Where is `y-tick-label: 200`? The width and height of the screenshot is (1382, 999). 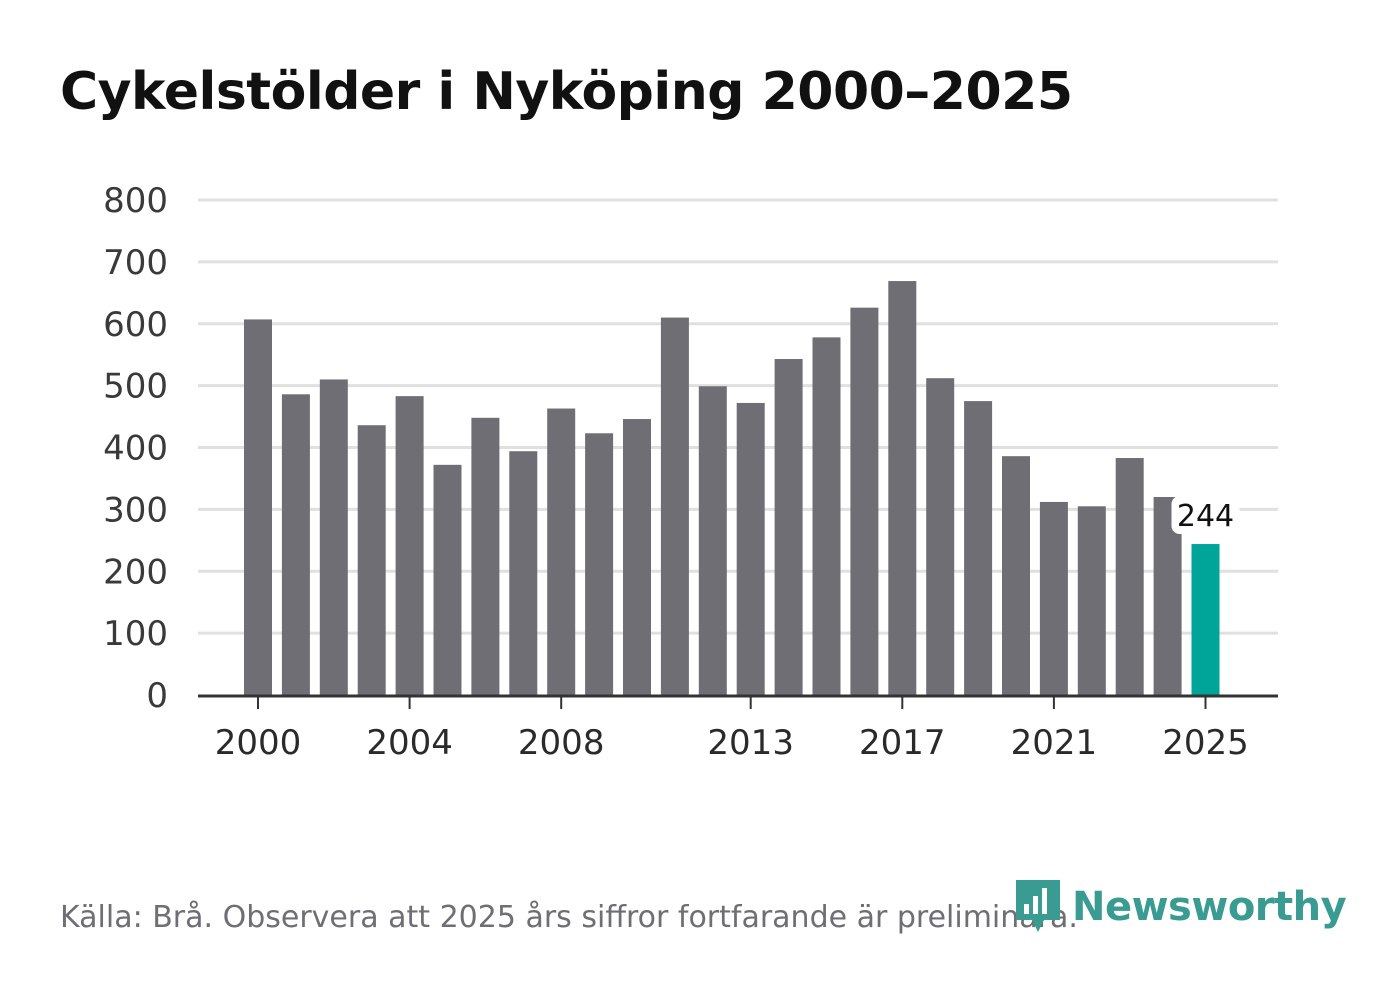 y-tick-label: 200 is located at coordinates (135, 572).